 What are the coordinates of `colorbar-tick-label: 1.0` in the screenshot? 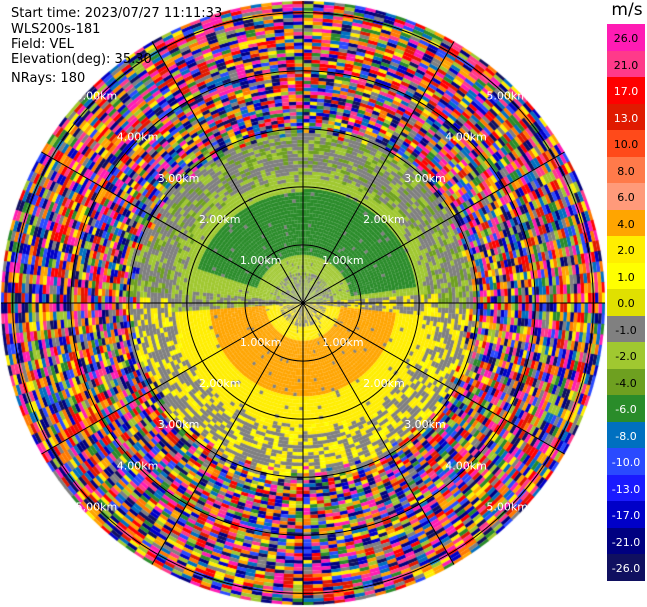 It's located at (626, 277).